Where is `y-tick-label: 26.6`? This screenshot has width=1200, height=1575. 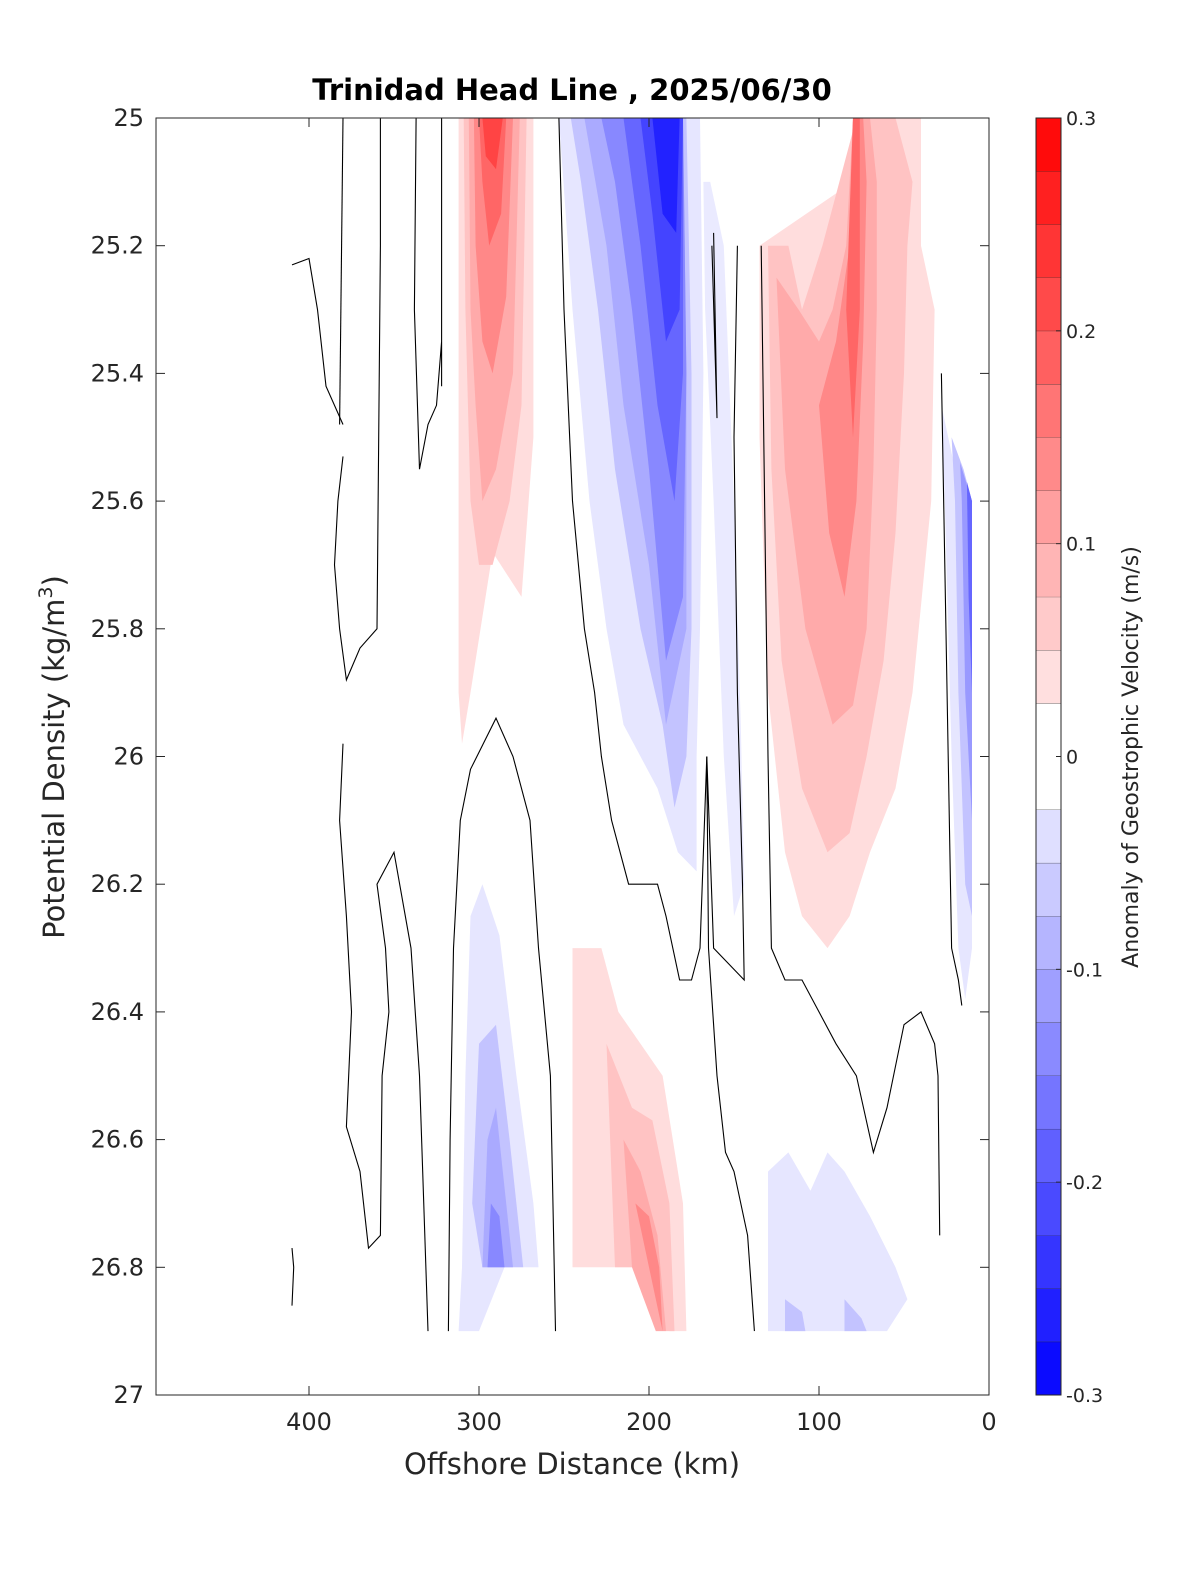 y-tick-label: 26.6 is located at coordinates (117, 1140).